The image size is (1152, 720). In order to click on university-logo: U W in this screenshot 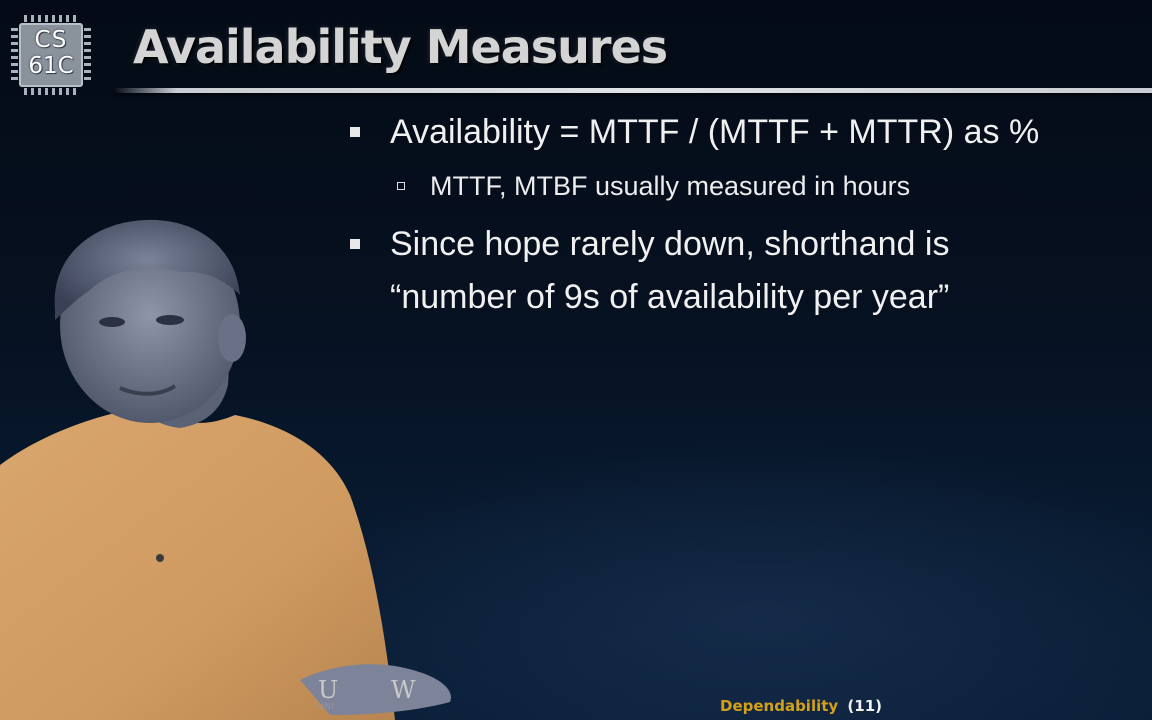, I will do `click(367, 690)`.